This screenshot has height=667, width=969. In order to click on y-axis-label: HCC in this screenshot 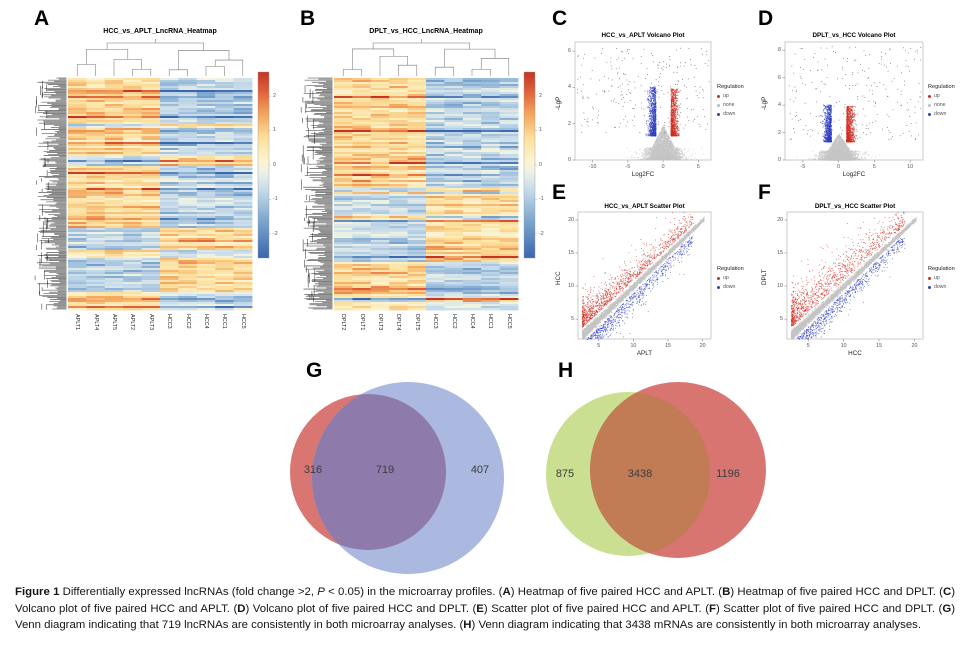, I will do `click(558, 277)`.